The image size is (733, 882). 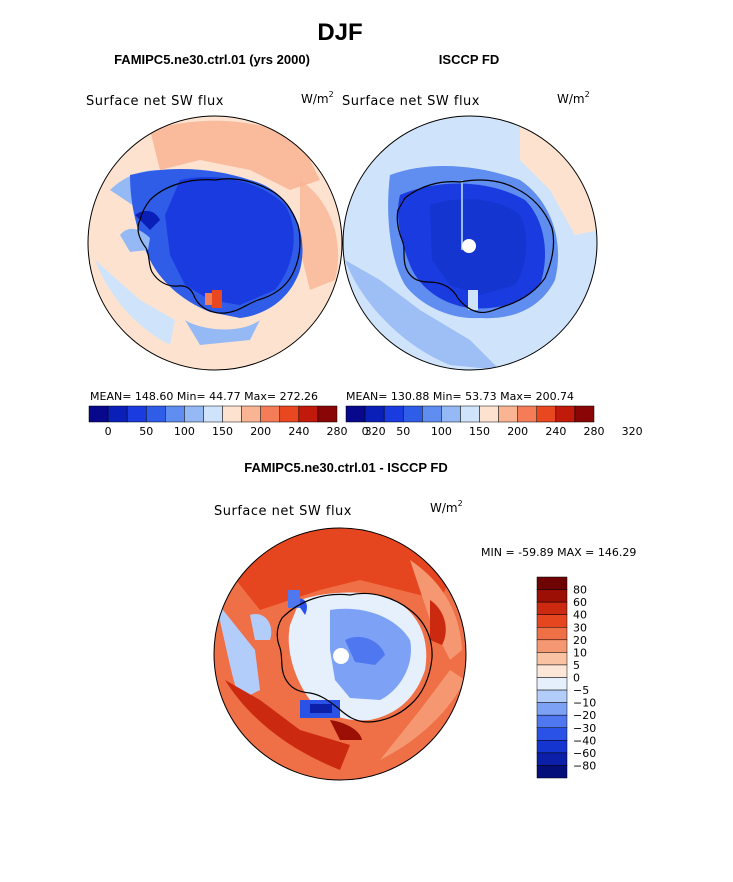 What do you see at coordinates (555, 431) in the screenshot?
I see `panel-obs-colorbar-tick-label: 240` at bounding box center [555, 431].